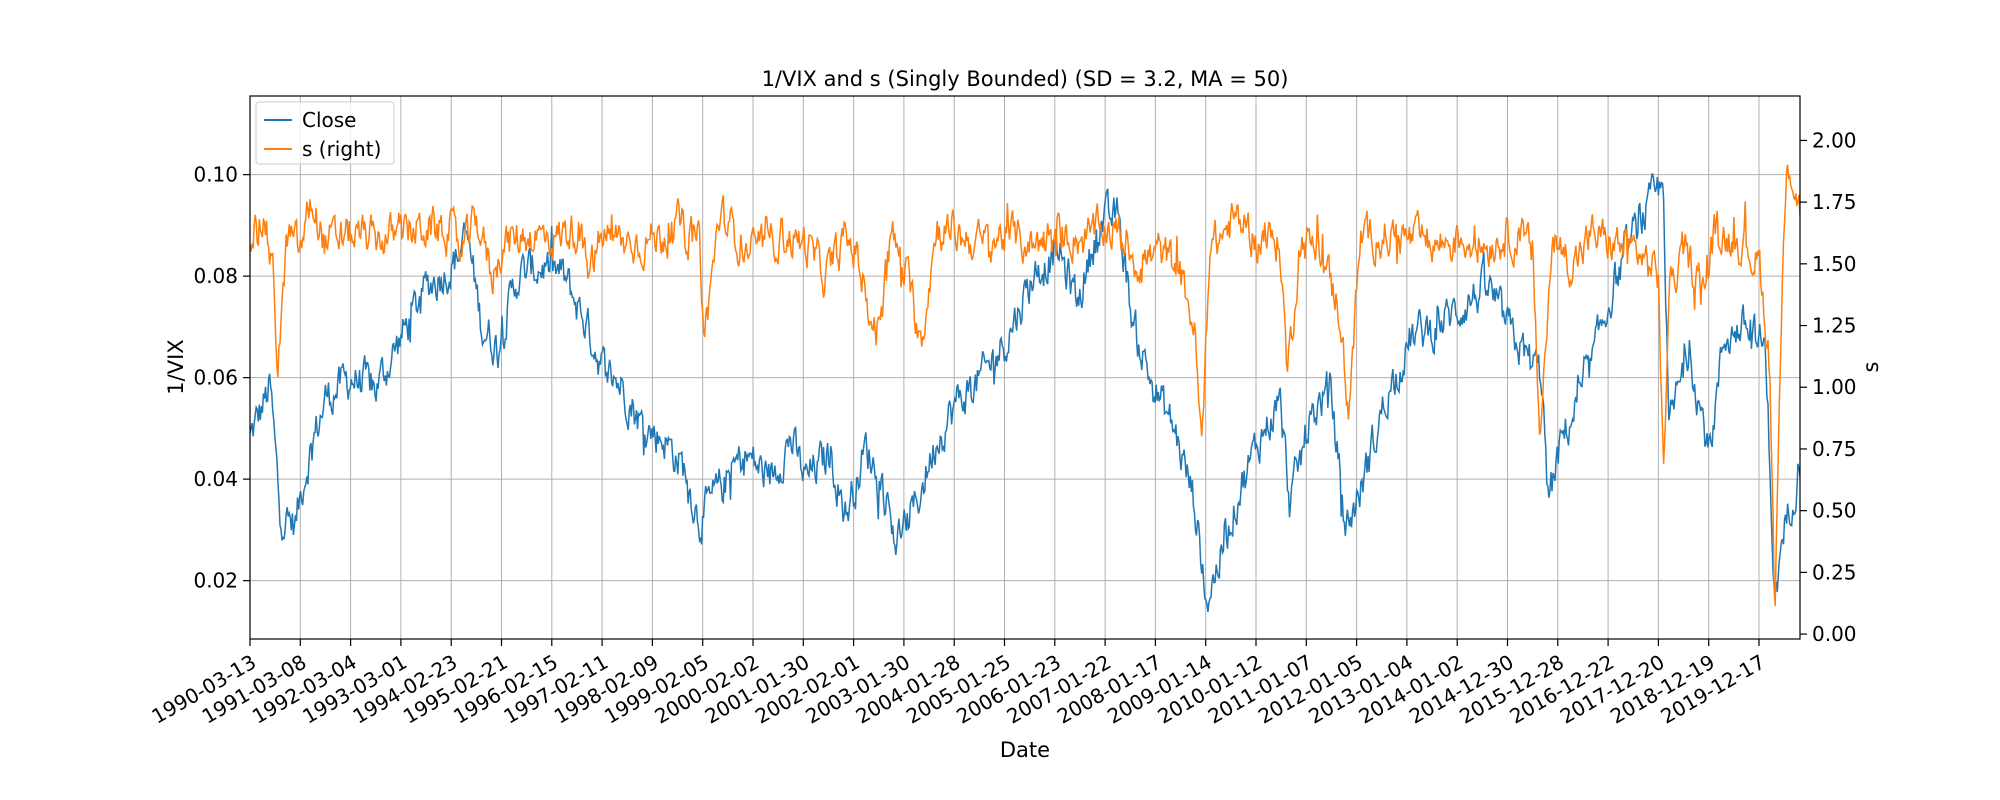 This screenshot has height=800, width=2000. I want to click on y-left-tick-label: 0.10, so click(215, 175).